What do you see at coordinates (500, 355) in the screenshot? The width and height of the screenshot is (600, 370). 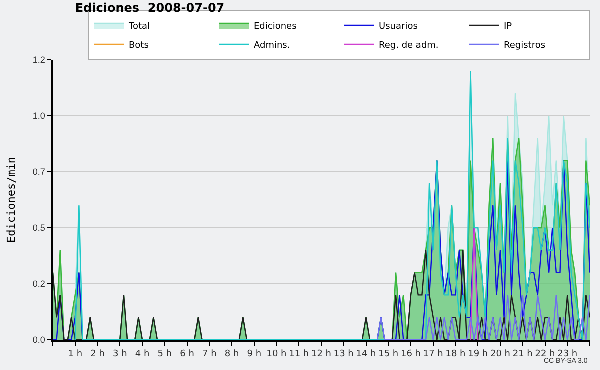 I see `x-tick-label: 20 h` at bounding box center [500, 355].